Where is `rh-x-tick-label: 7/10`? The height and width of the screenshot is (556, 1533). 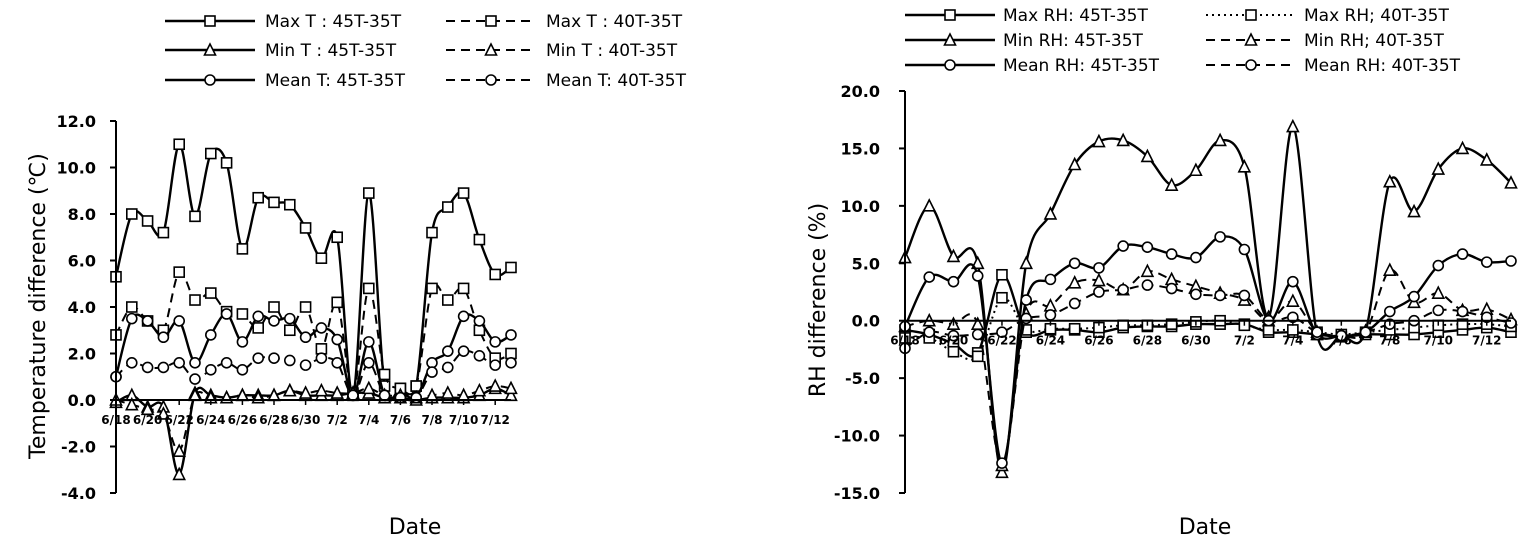 rh-x-tick-label: 7/10 is located at coordinates (1438, 341).